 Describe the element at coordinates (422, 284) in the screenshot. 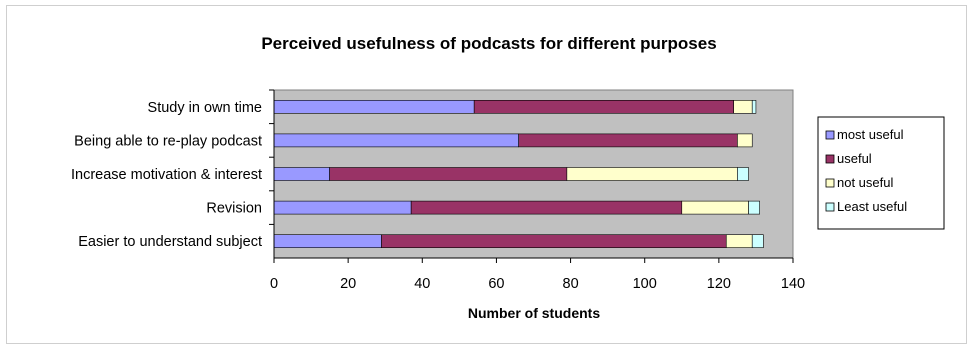

I see `x-tick-label-40: 40` at that location.